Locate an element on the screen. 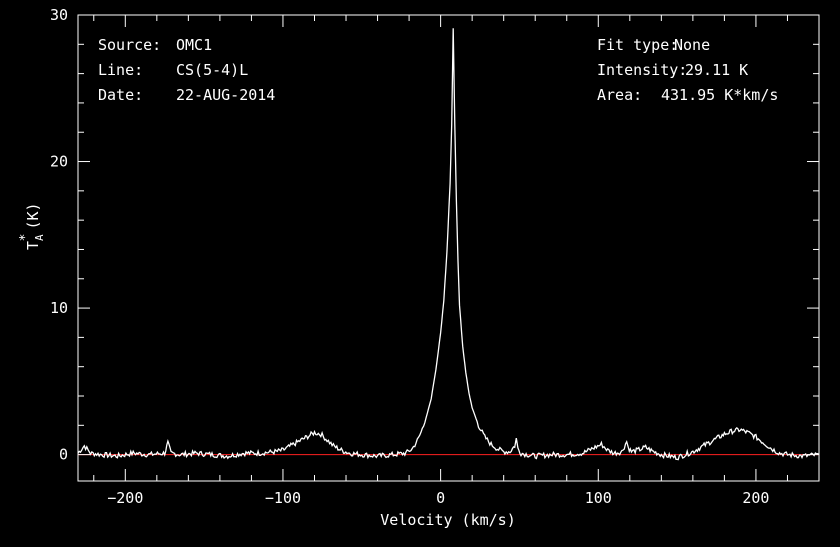  date-value: 22-AUG-2014 is located at coordinates (225, 95).